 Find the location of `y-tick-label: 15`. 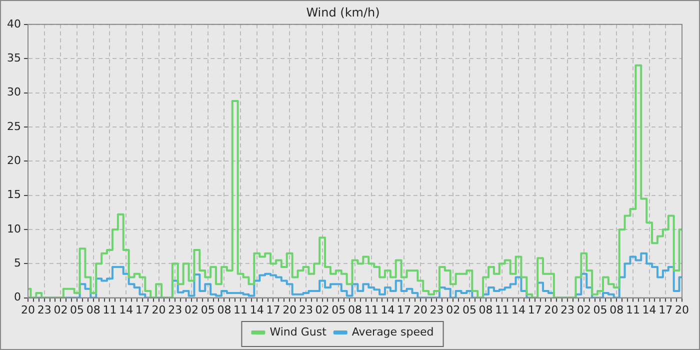

y-tick-label: 15 is located at coordinates (13, 195).